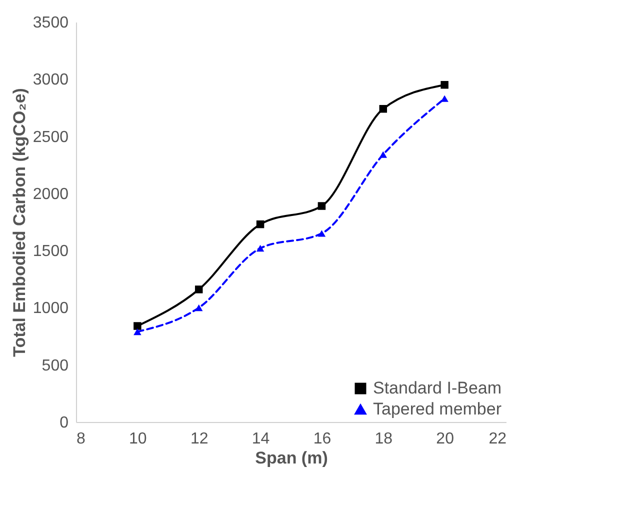 Image resolution: width=626 pixels, height=522 pixels. Describe the element at coordinates (445, 439) in the screenshot. I see `x-tick-label: 20` at that location.